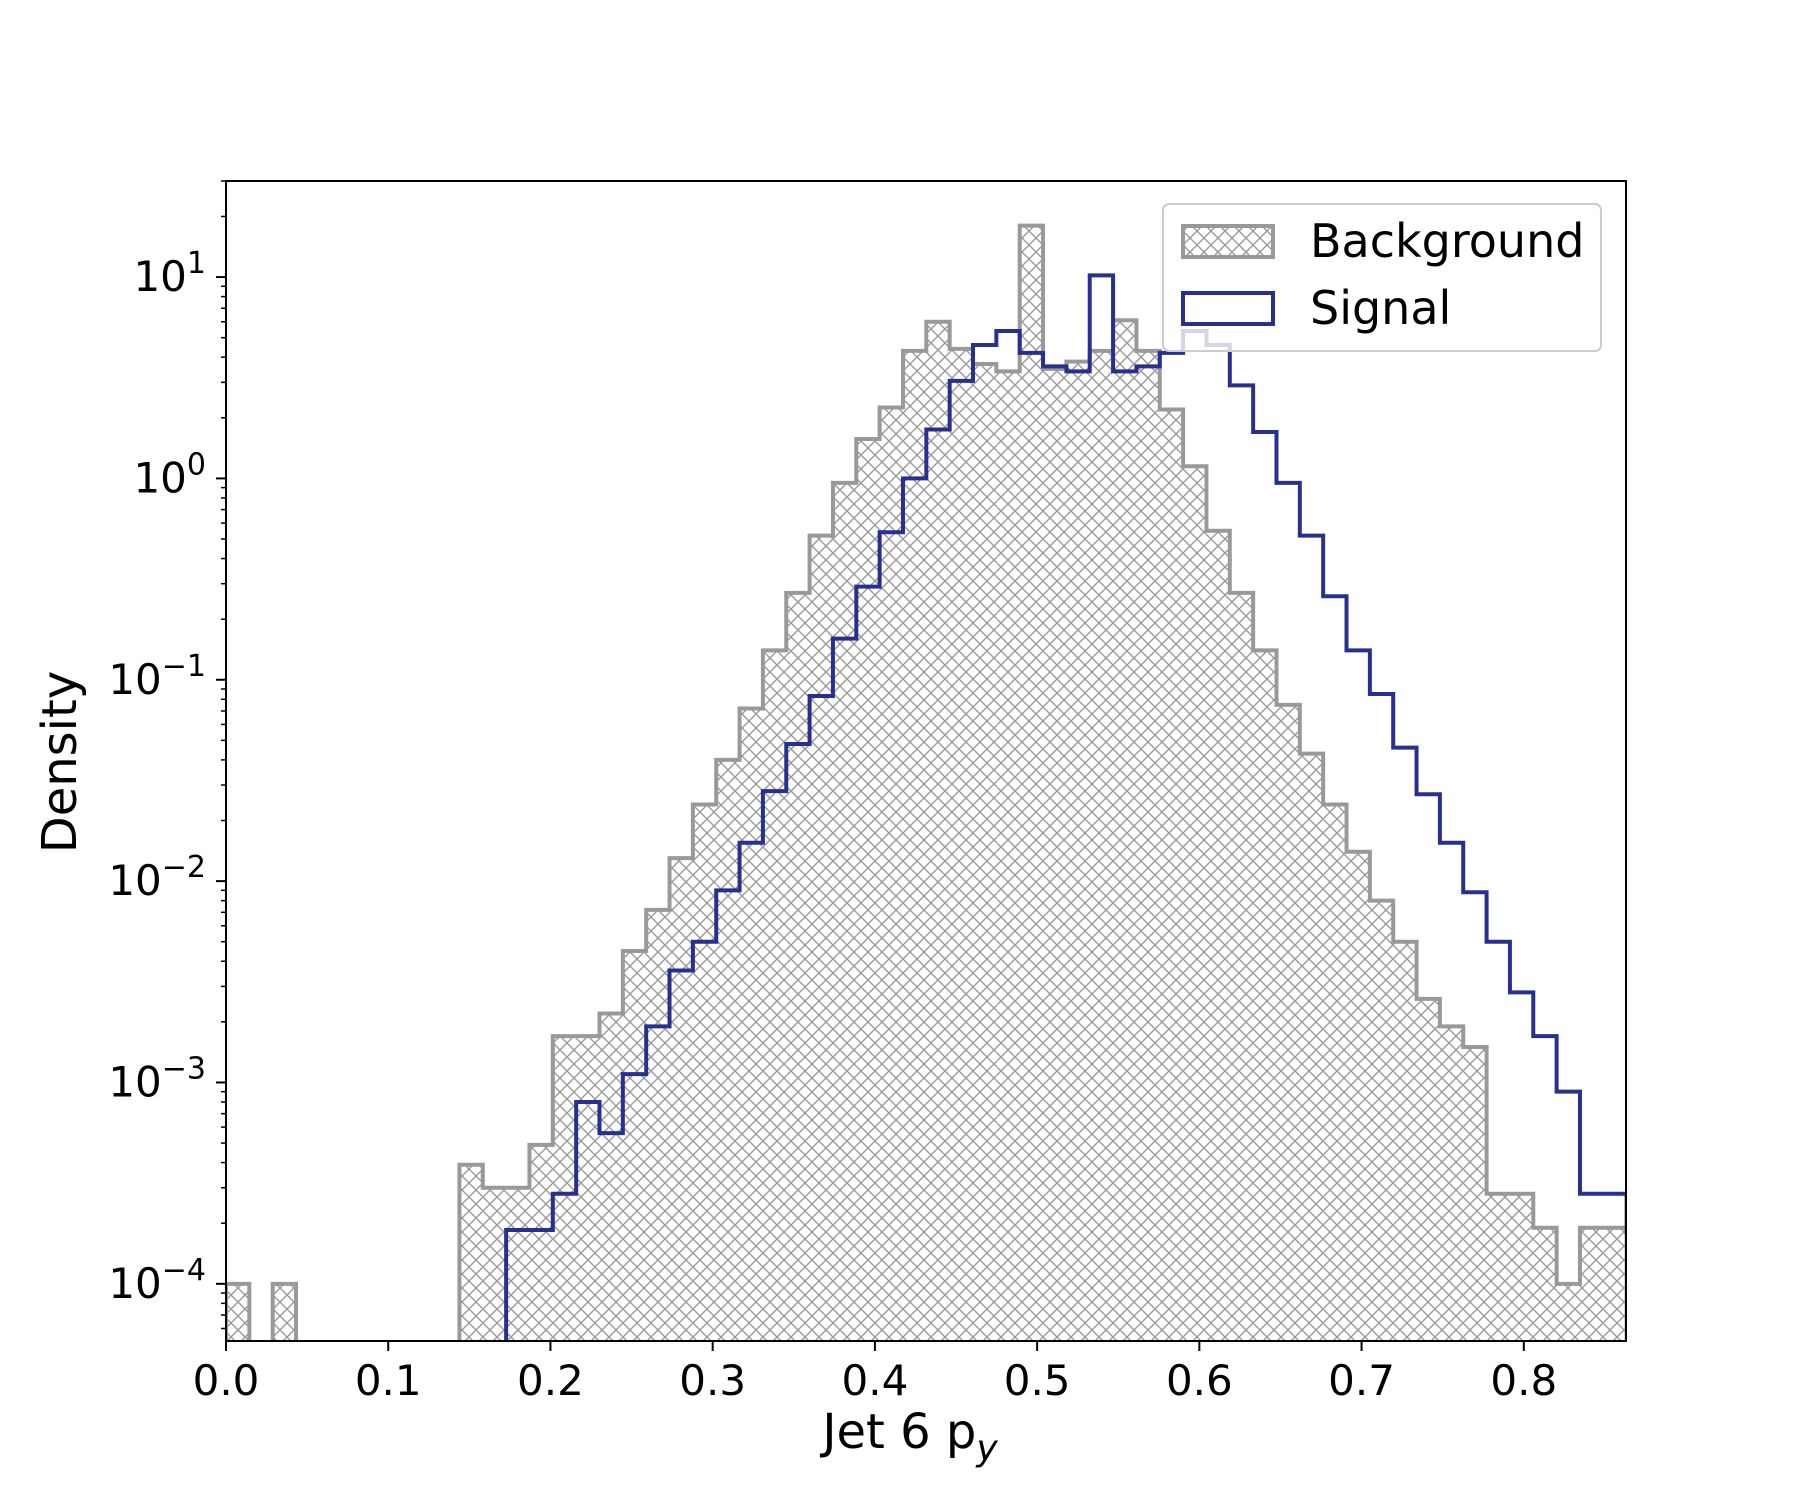 This screenshot has width=1801, height=1500. I want to click on x-tick-label: 0.1, so click(388, 1380).